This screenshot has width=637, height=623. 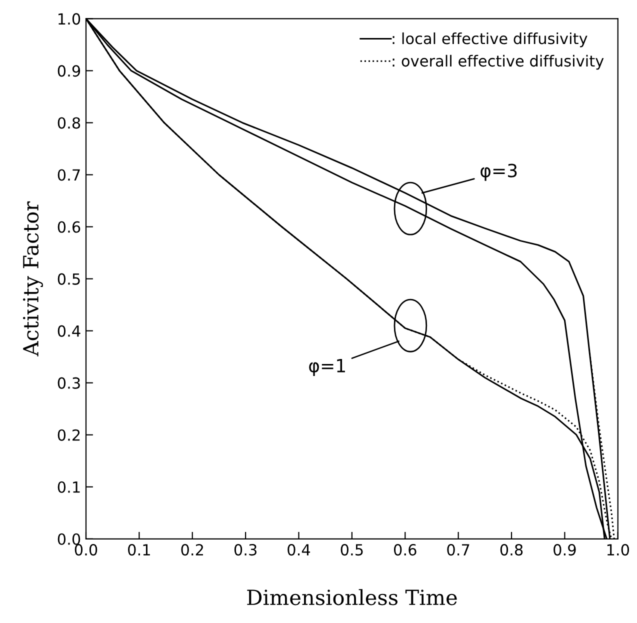 What do you see at coordinates (618, 550) in the screenshot?
I see `x-tick-label: 1.0` at bounding box center [618, 550].